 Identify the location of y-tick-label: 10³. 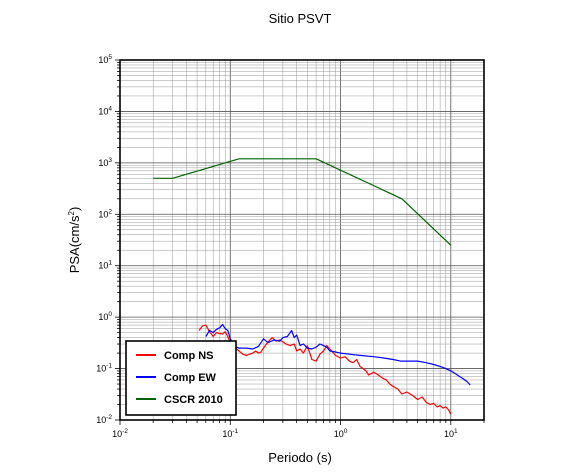
(105, 162).